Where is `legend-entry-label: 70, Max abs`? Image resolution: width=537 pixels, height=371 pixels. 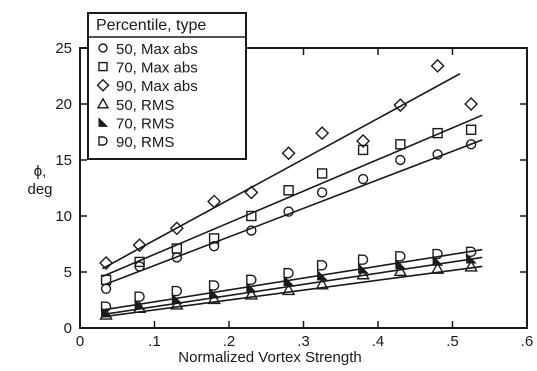 legend-entry-label: 70, Max abs is located at coordinates (157, 68).